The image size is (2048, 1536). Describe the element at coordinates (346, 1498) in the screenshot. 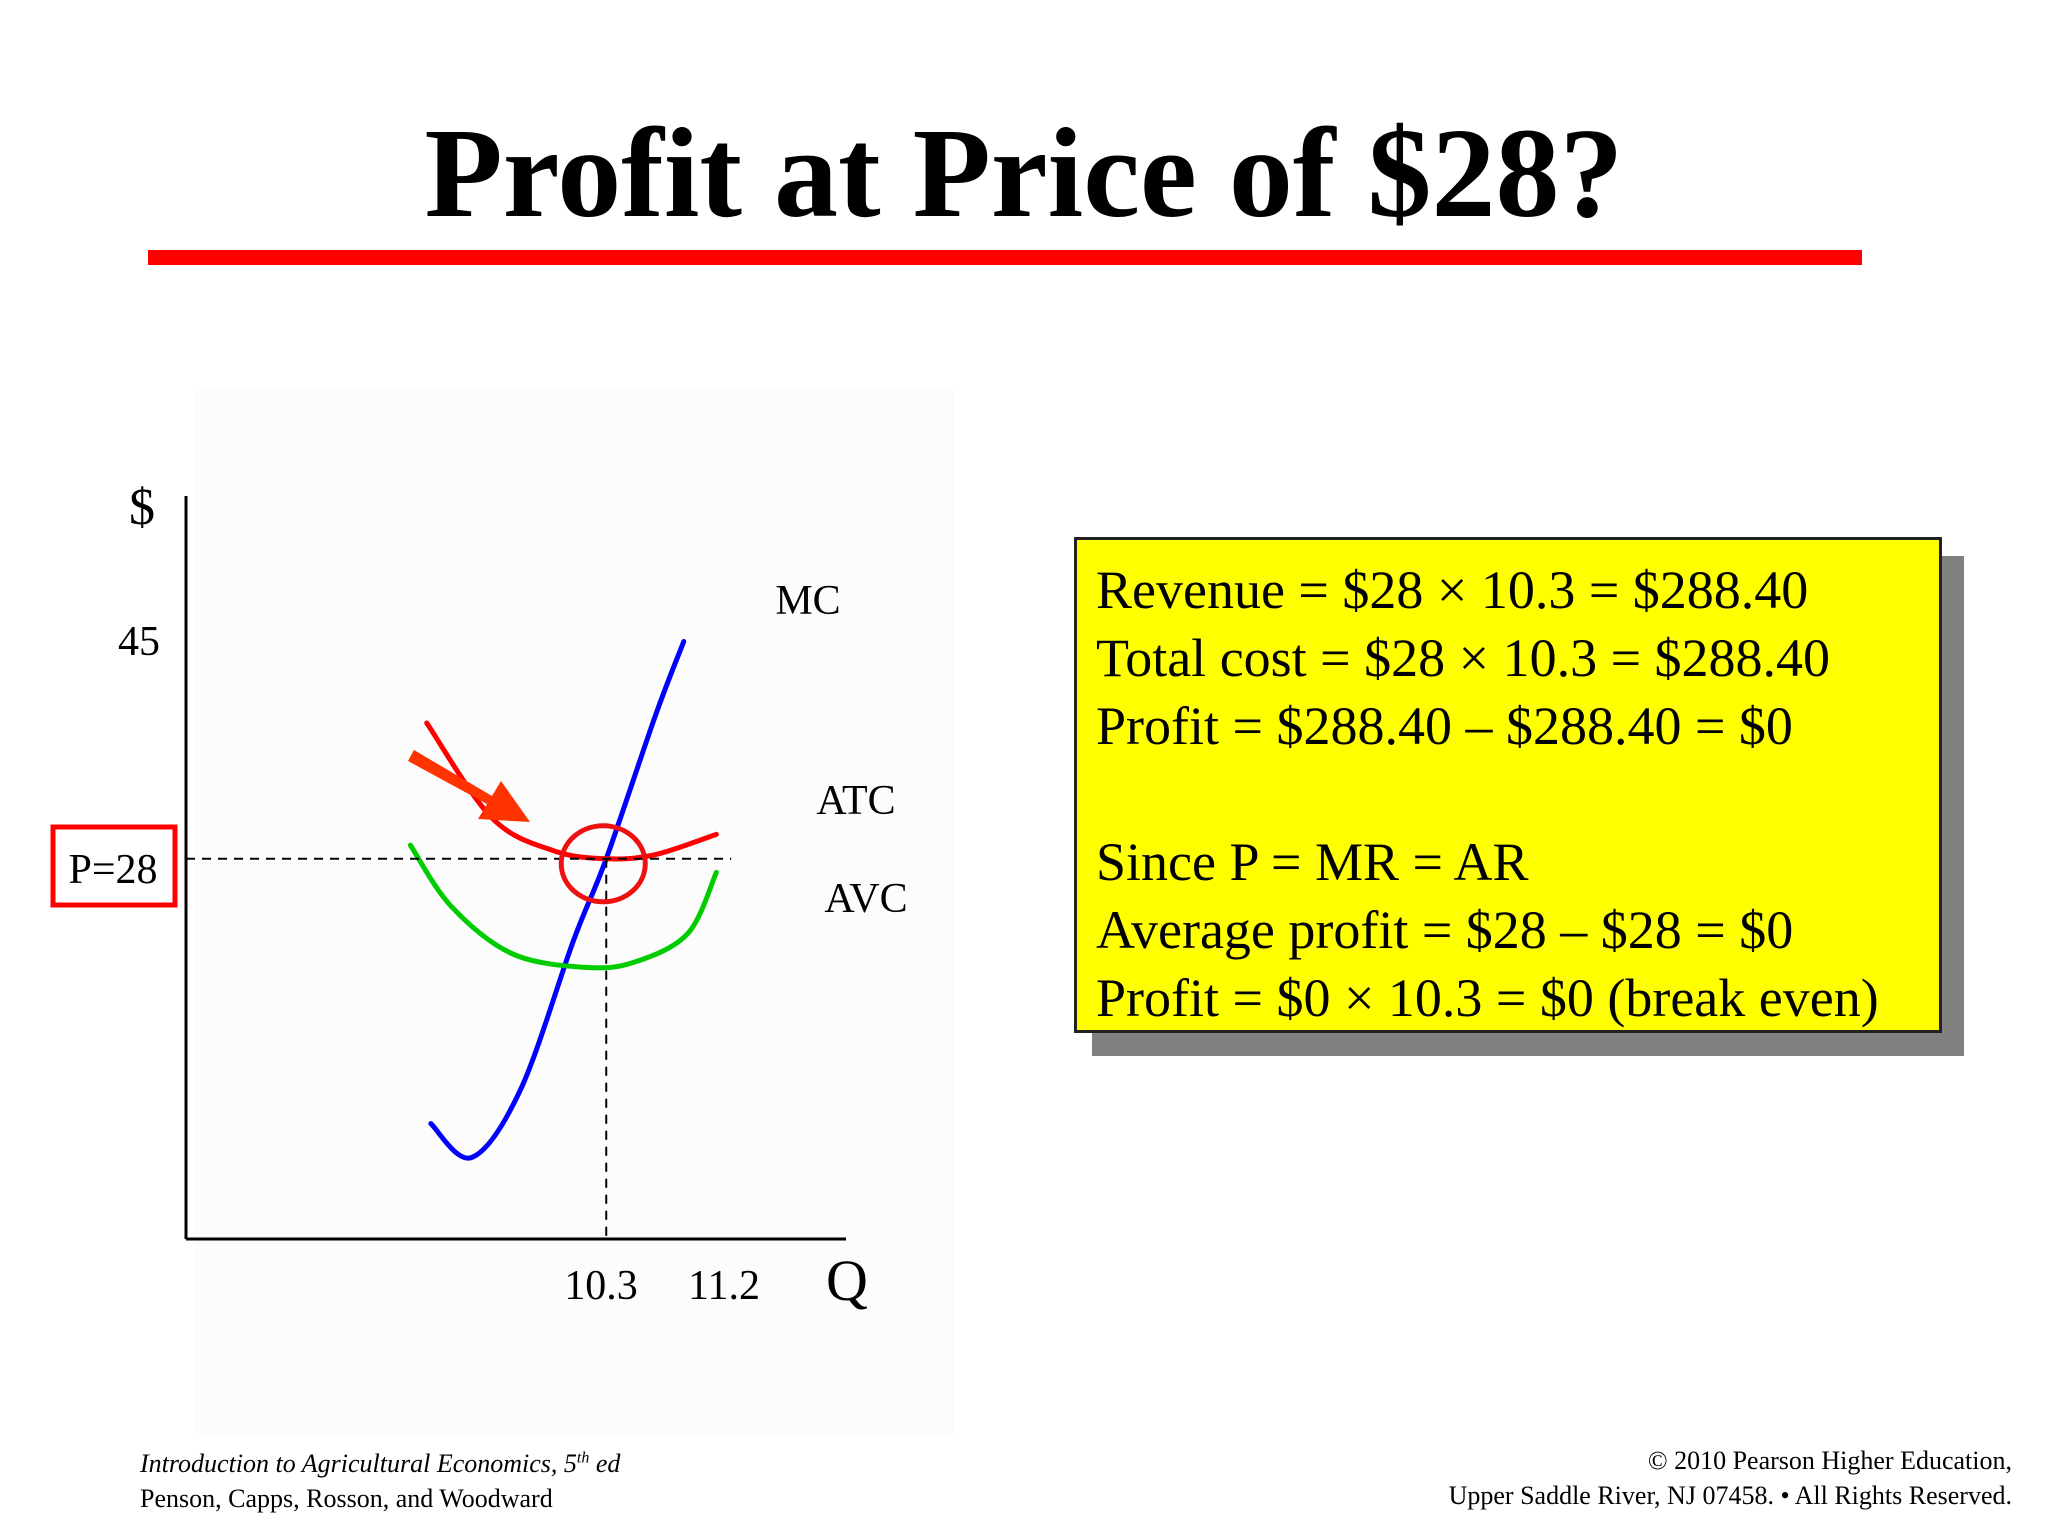

I see `book-authors: Penson, Capps, Rosson, and Woodward` at that location.